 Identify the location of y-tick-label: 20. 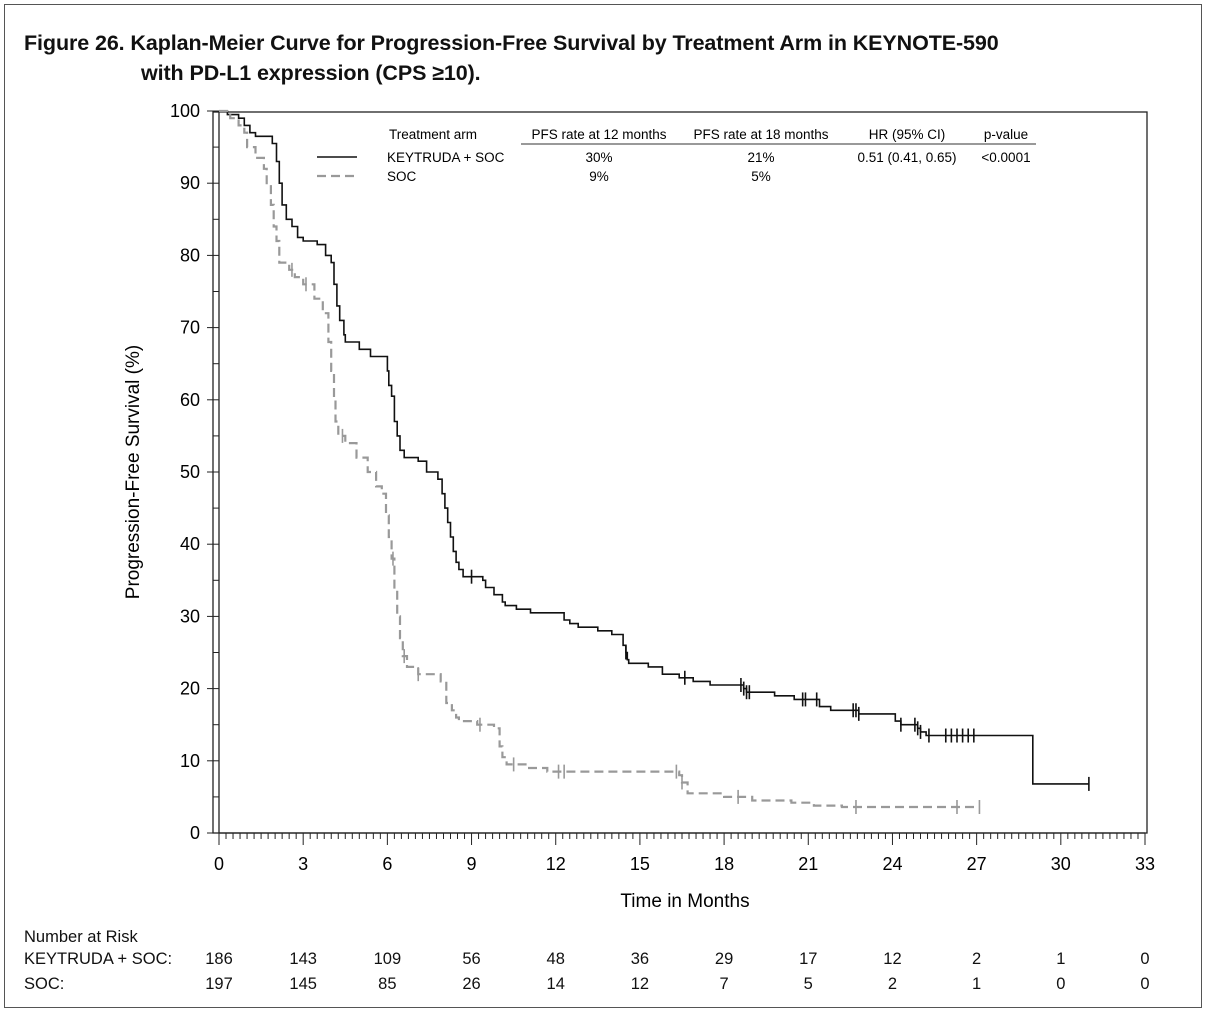
(190, 689).